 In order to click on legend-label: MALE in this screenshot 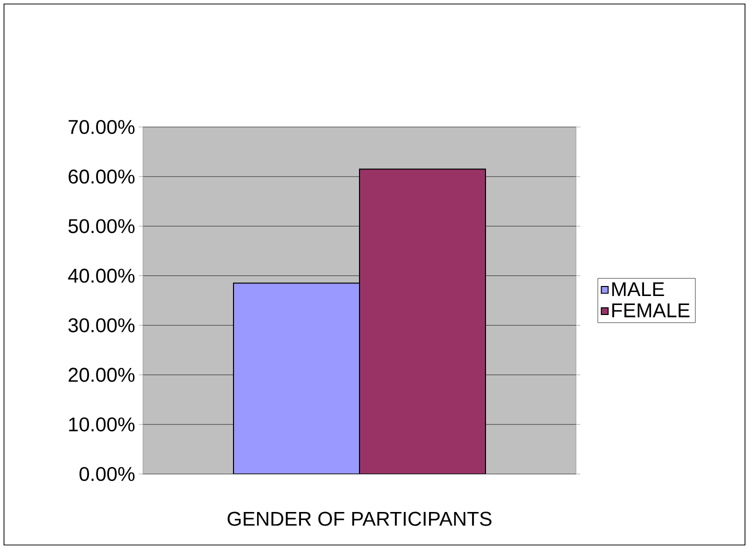, I will do `click(638, 289)`.